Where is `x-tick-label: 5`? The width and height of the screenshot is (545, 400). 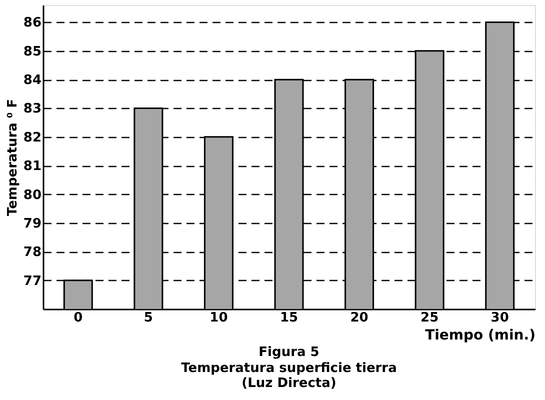 x-tick-label: 5 is located at coordinates (148, 318).